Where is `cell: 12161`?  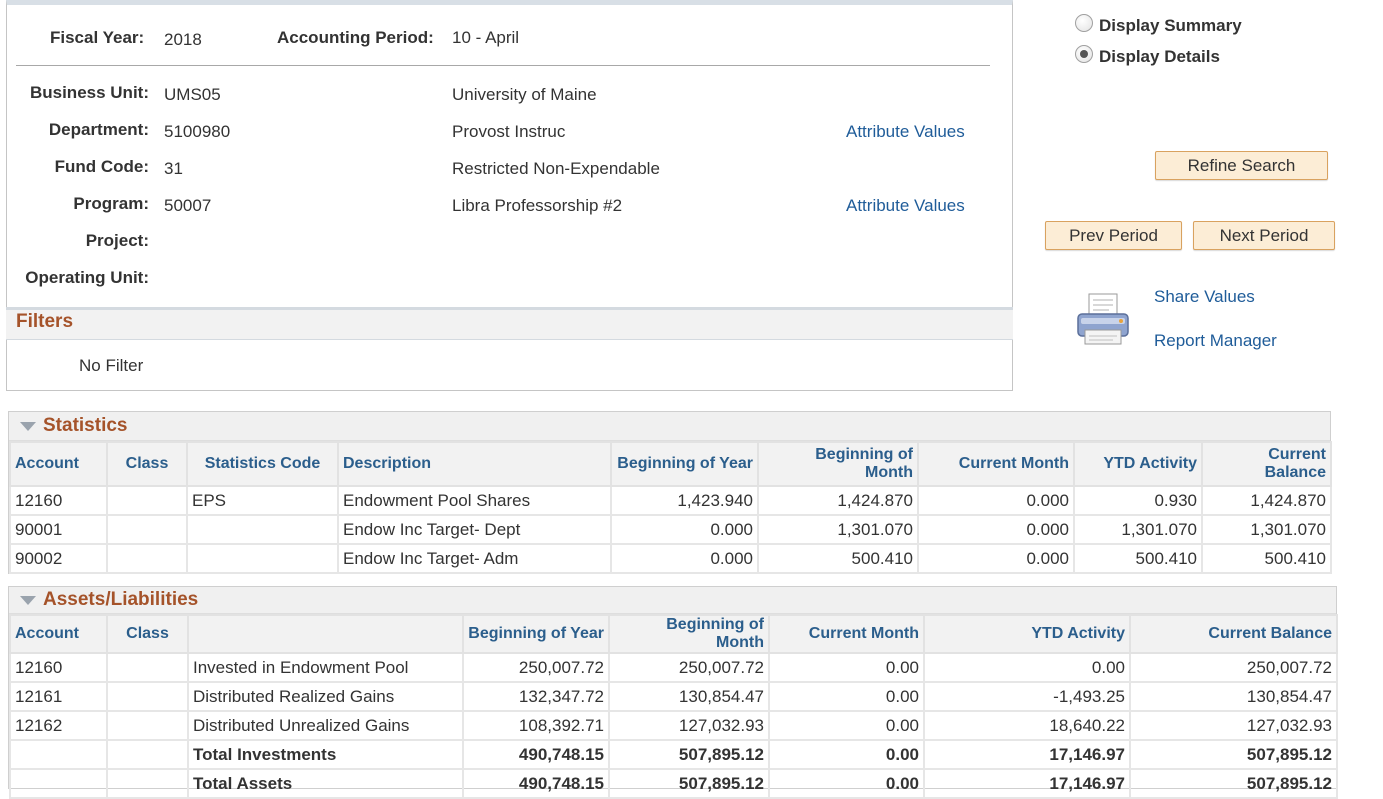
cell: 12161 is located at coordinates (58, 696).